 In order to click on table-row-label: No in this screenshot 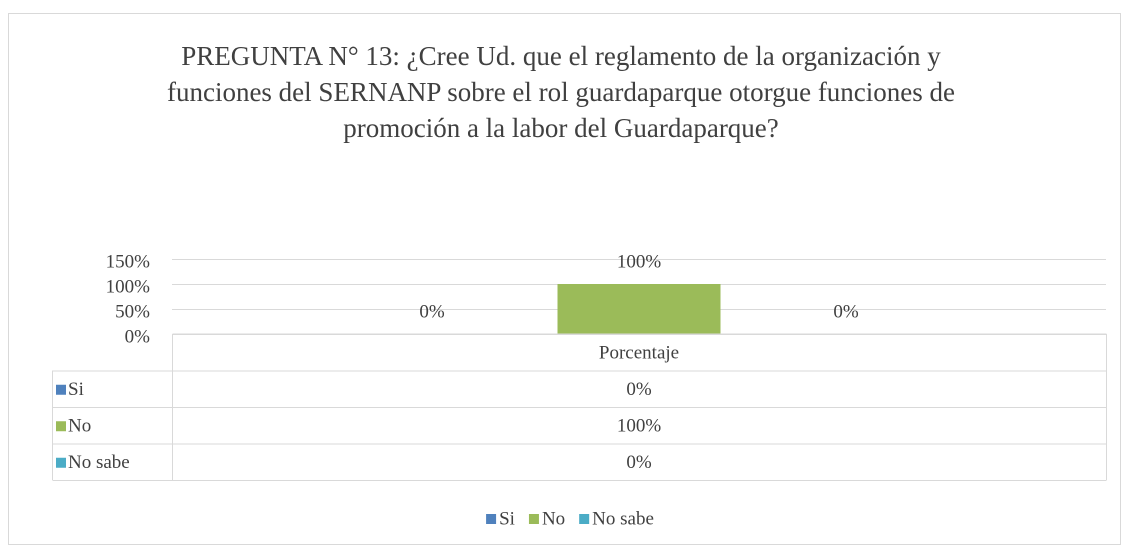, I will do `click(79, 426)`.